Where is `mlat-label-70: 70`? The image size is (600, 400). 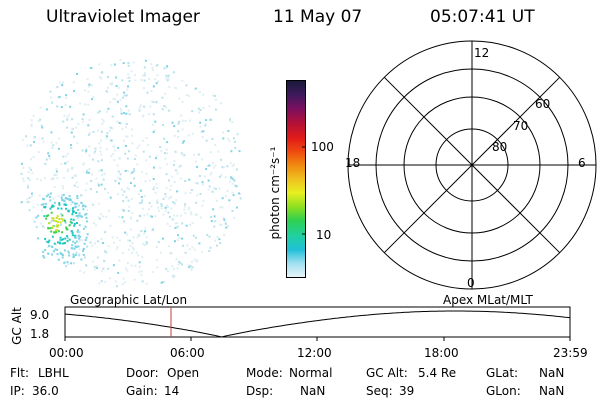 mlat-label-70: 70 is located at coordinates (521, 126).